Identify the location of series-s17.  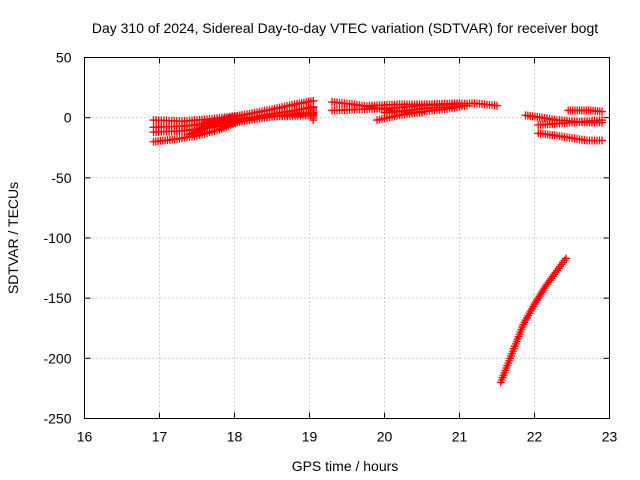
(585, 111).